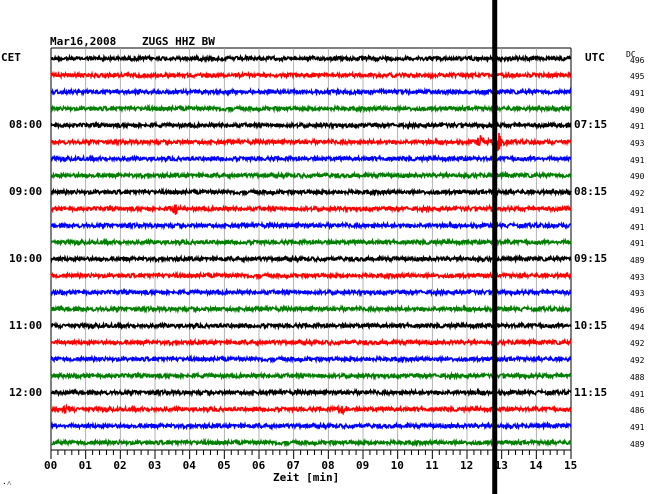 The image size is (650, 494). Describe the element at coordinates (536, 465) in the screenshot. I see `x-tick-label: 14` at that location.